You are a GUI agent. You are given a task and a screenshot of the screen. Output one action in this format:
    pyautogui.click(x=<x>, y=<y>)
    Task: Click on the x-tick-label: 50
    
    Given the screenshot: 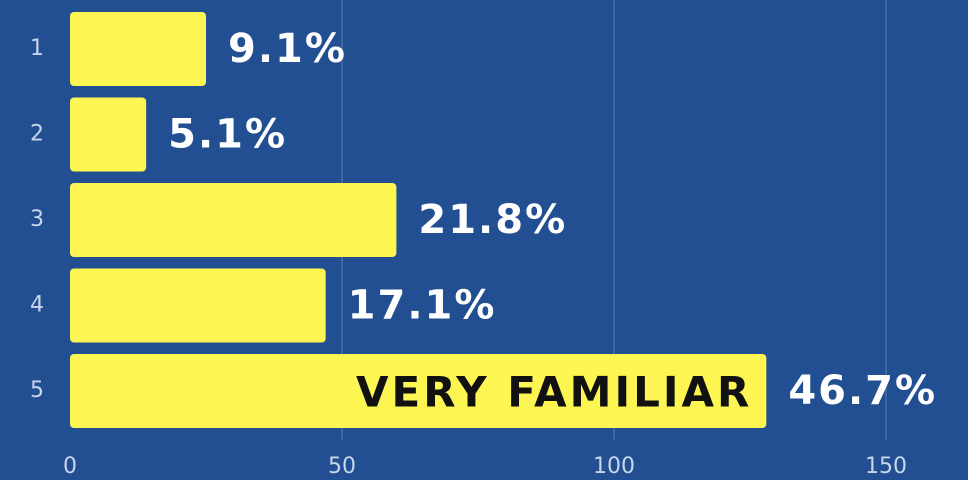 What is the action you would take?
    pyautogui.click(x=342, y=466)
    